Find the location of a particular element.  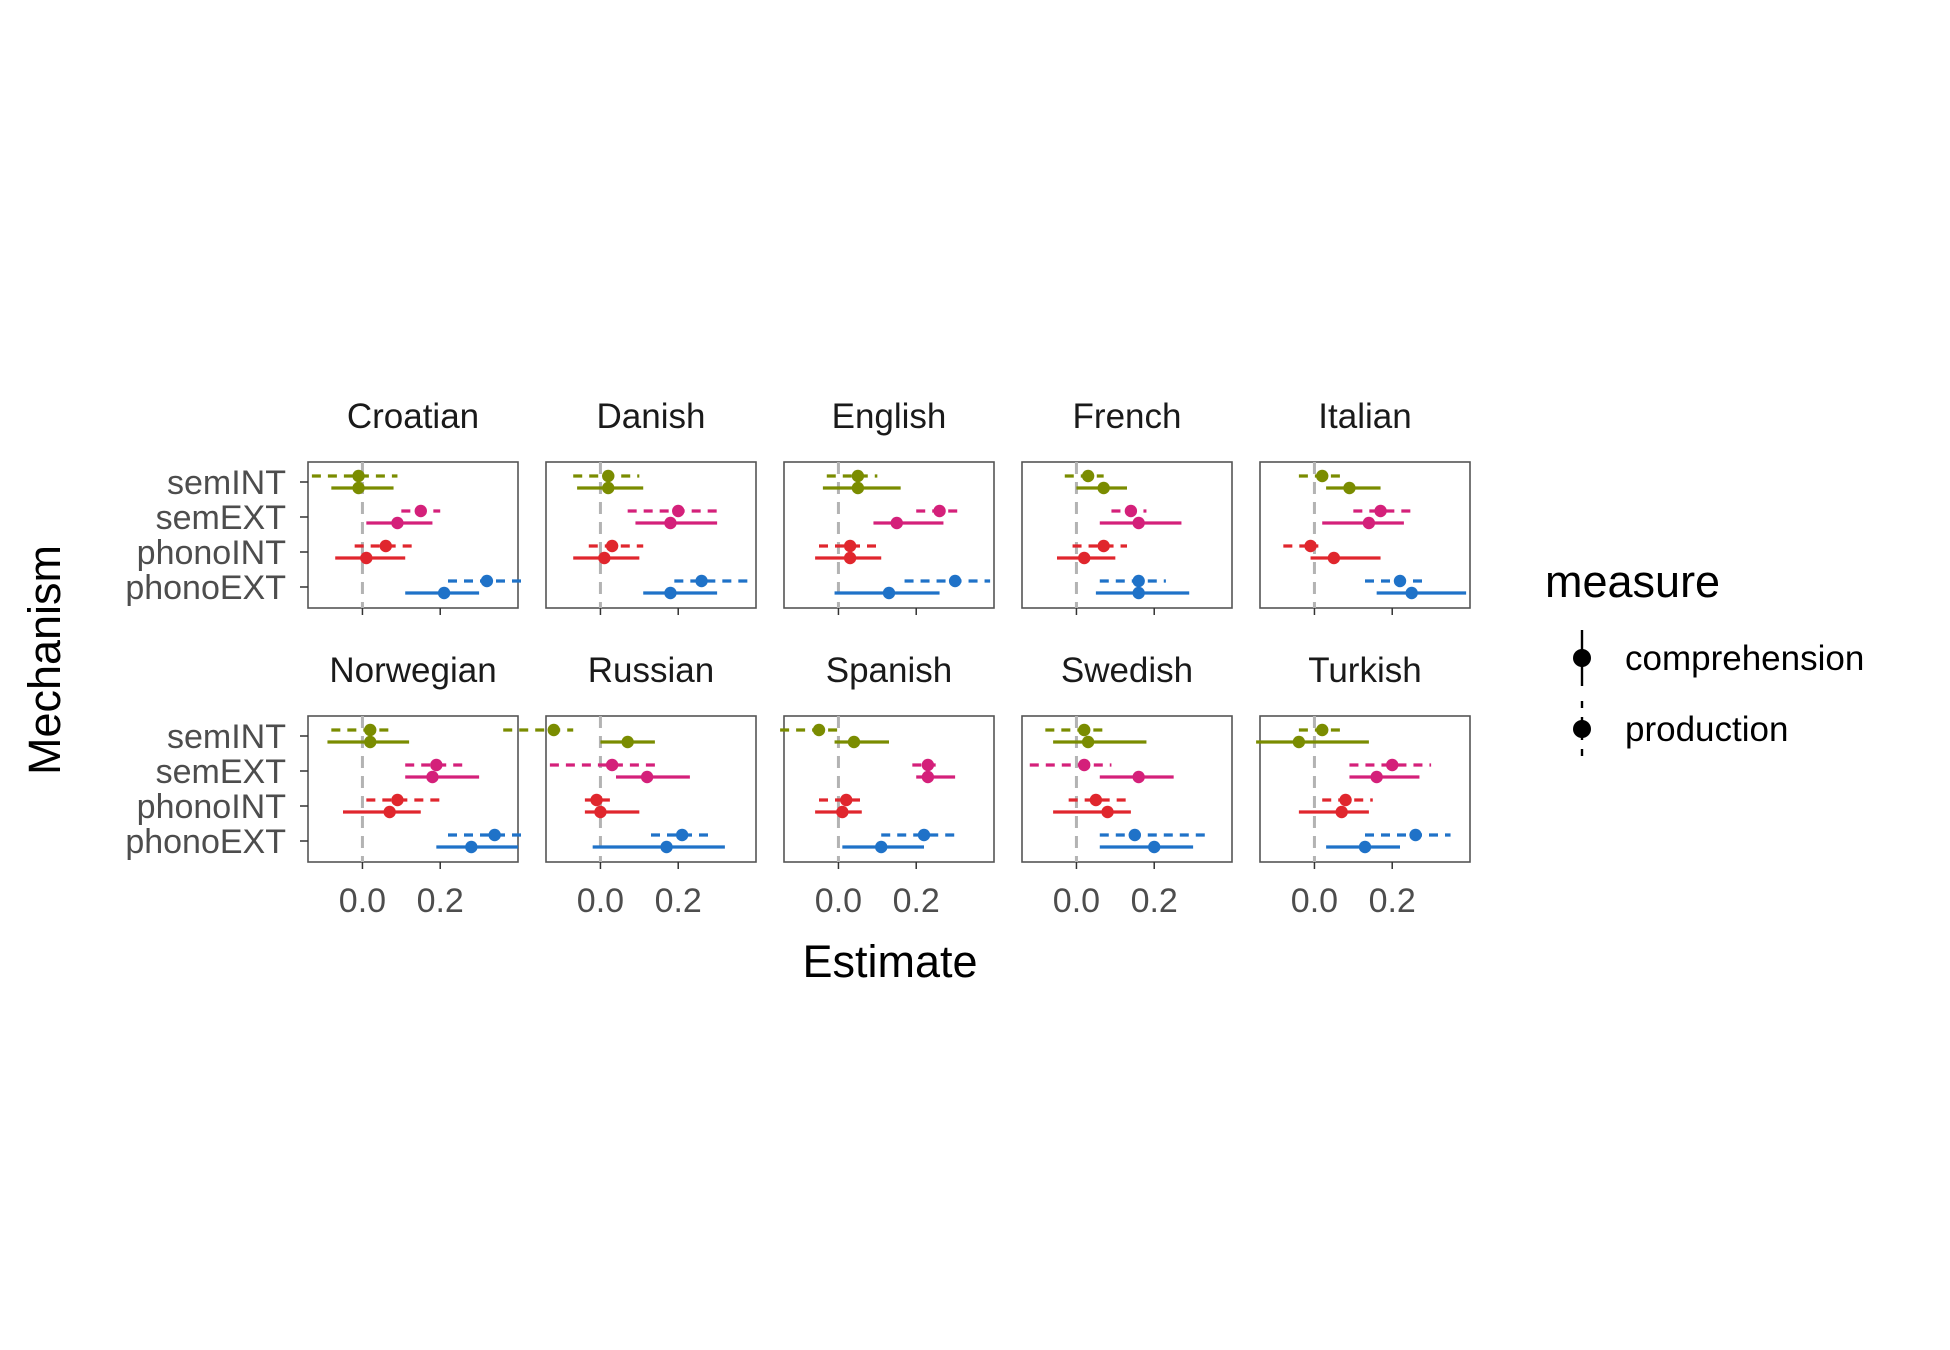

x-axis-title: Estimate is located at coordinates (889, 961).